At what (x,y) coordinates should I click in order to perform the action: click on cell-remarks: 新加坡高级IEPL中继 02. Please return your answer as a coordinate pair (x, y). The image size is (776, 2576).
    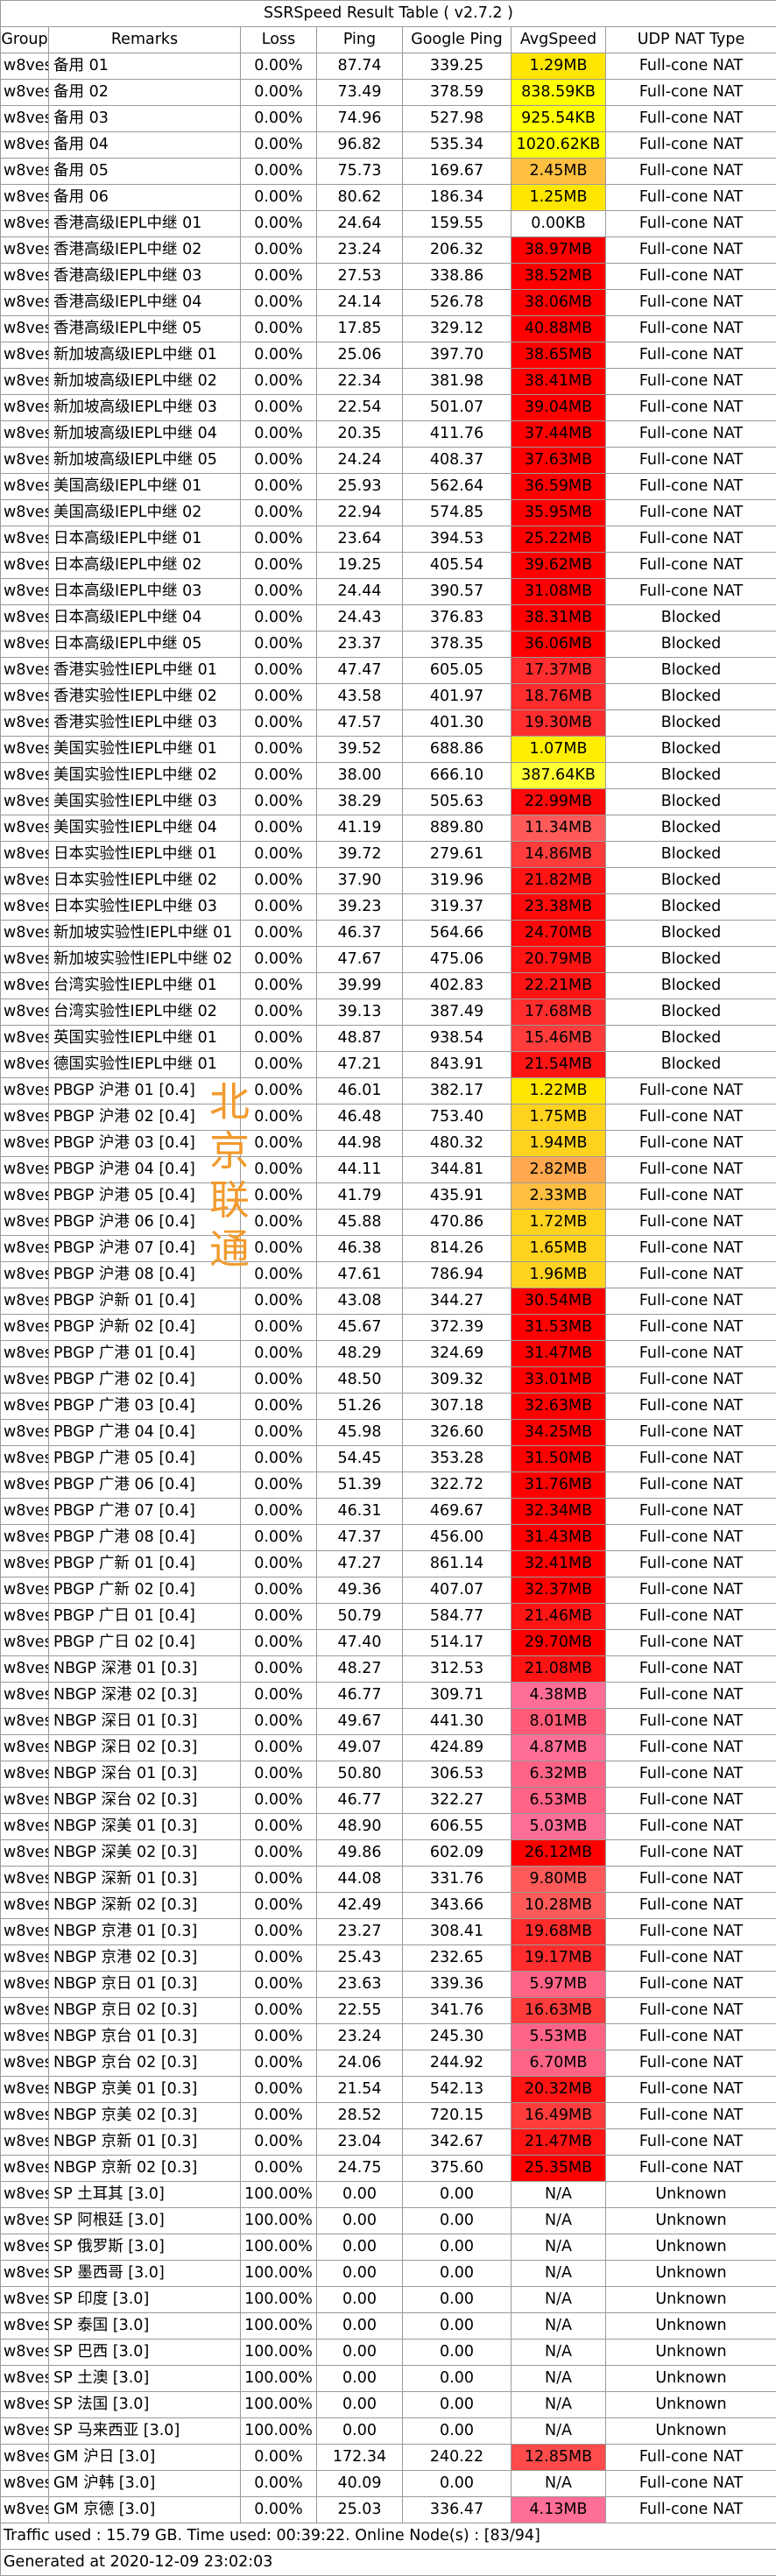
    Looking at the image, I should click on (145, 382).